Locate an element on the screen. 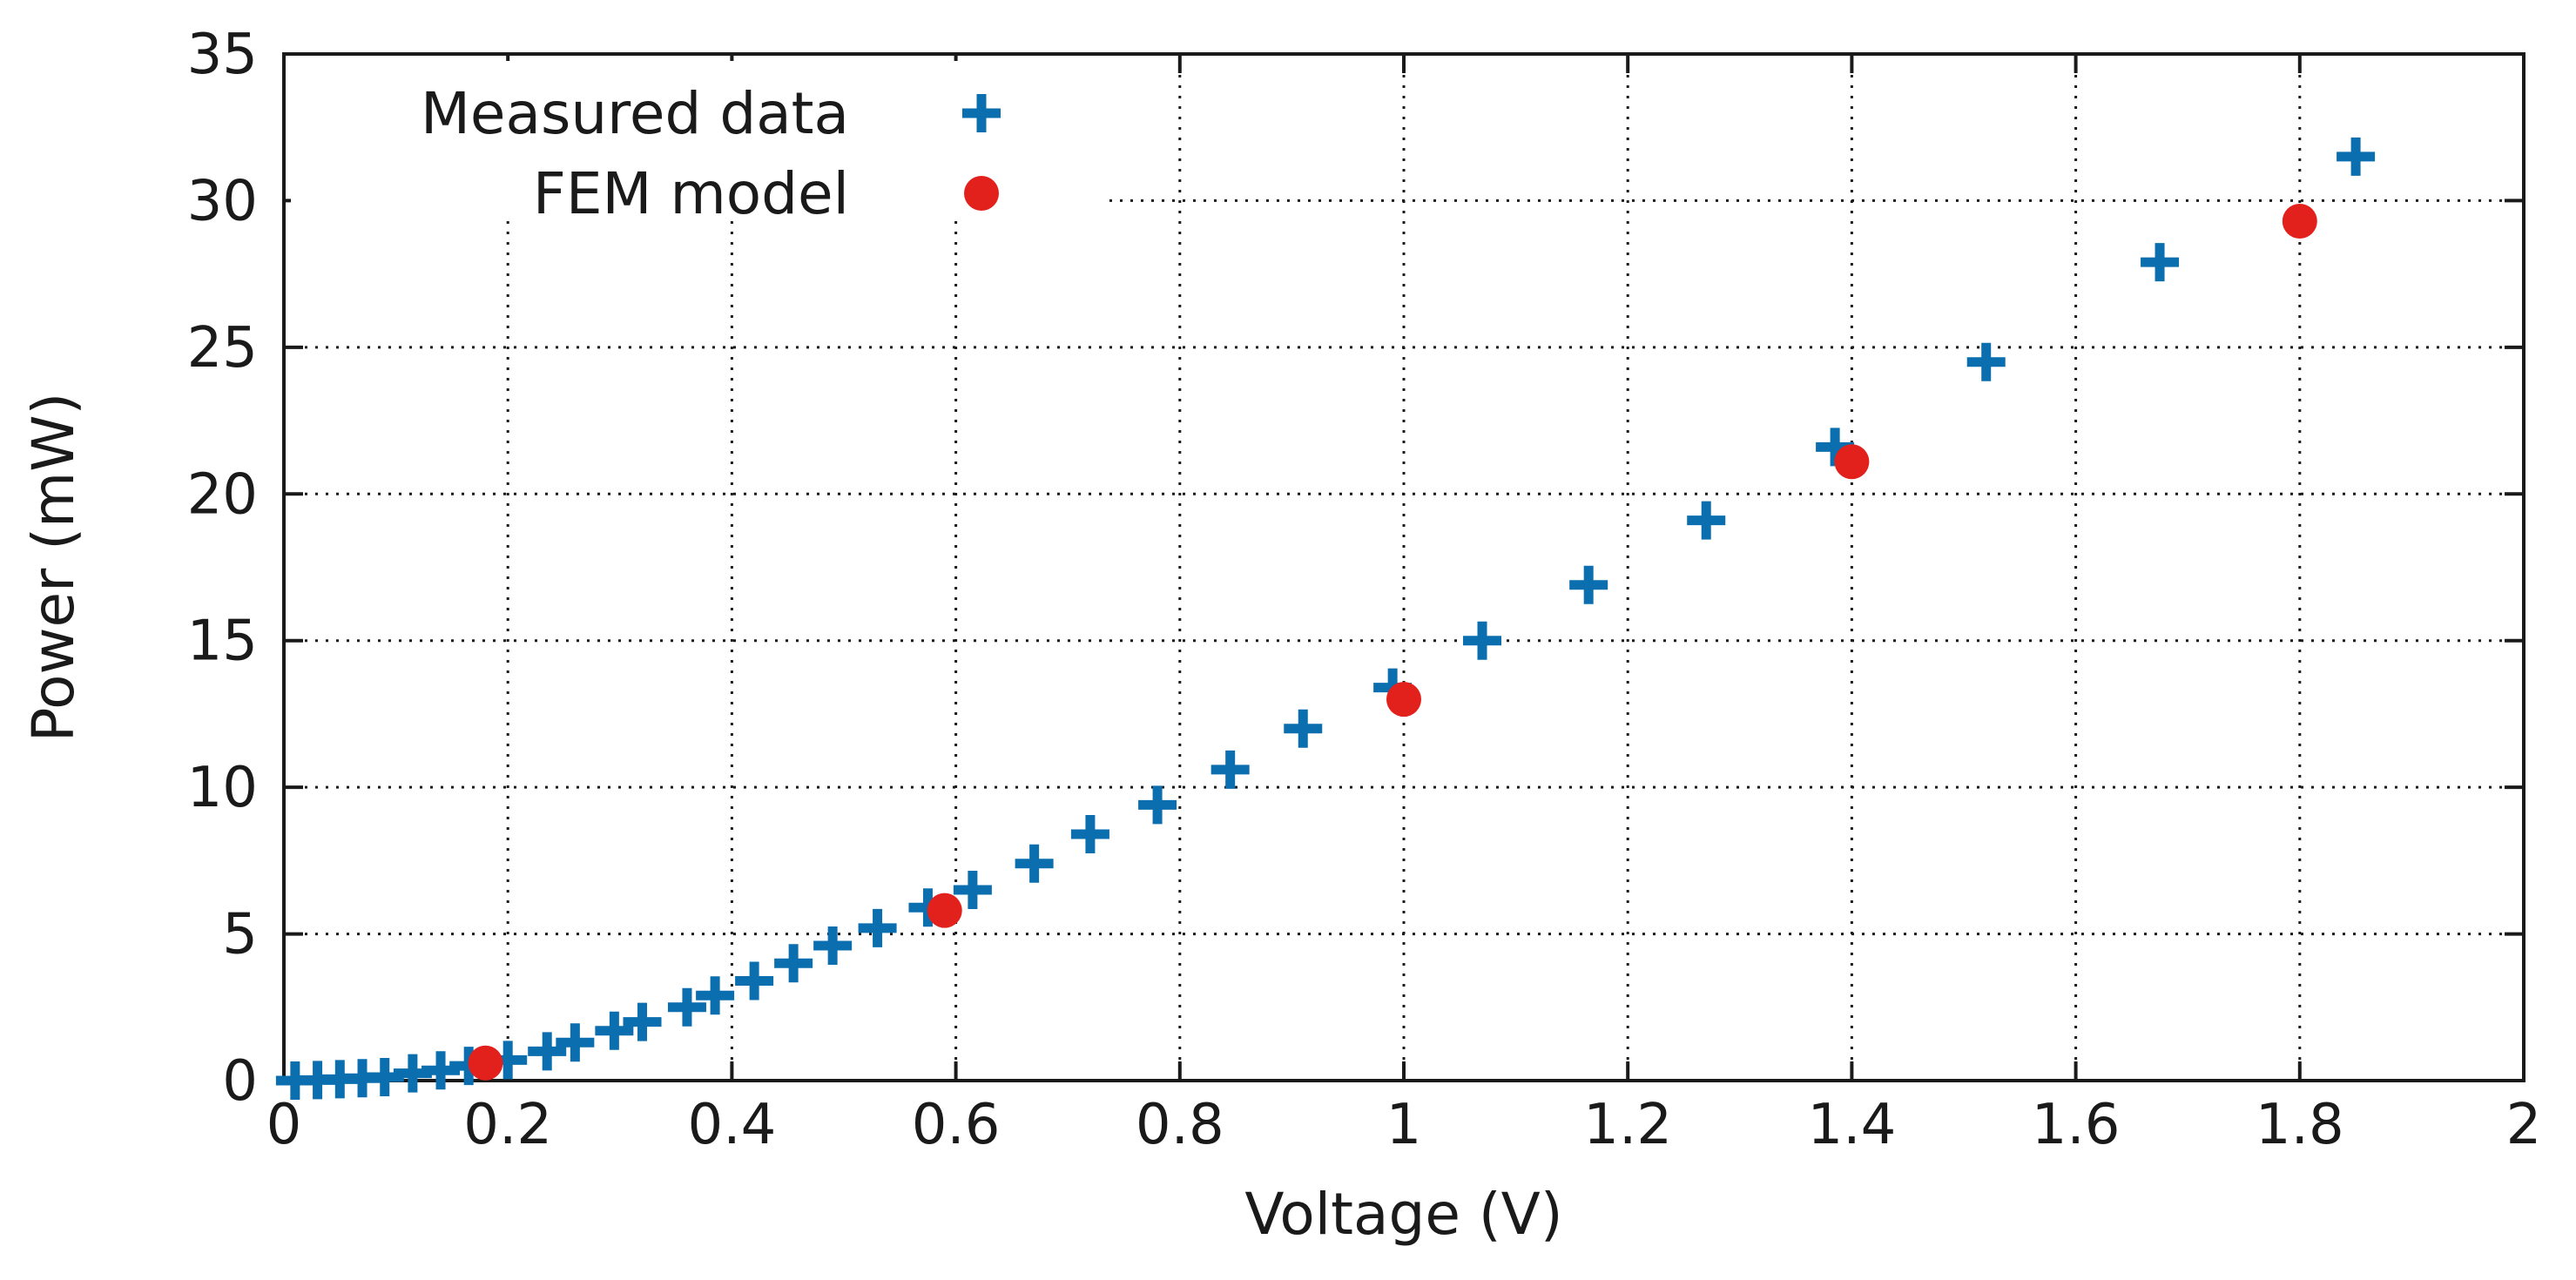 The width and height of the screenshot is (2576, 1280). legend: Measured data FEM model is located at coordinates (711, 153).